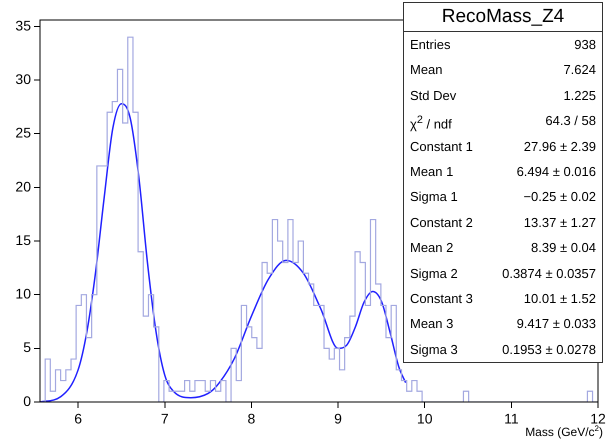 This screenshot has height=440, width=615. I want to click on x-tick-label: 10, so click(424, 418).